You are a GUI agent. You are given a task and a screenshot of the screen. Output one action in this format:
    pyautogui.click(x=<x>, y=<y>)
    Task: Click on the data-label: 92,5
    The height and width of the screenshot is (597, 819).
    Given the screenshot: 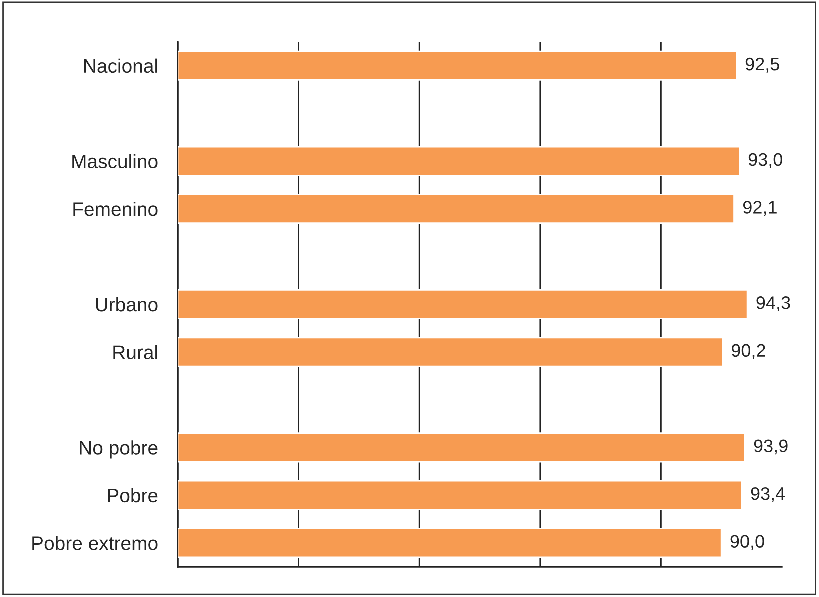 What is the action you would take?
    pyautogui.click(x=763, y=65)
    